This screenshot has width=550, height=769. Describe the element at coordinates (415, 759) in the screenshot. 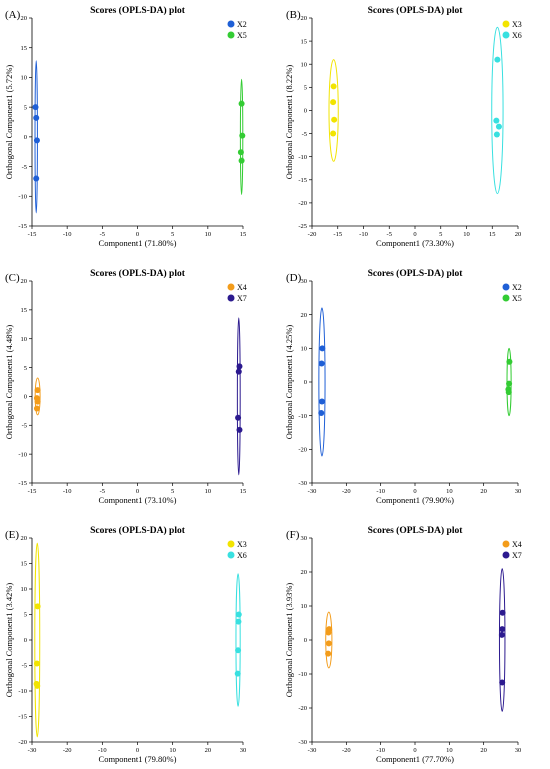

I see `x-axis-label: Component1 (77.70%)` at that location.